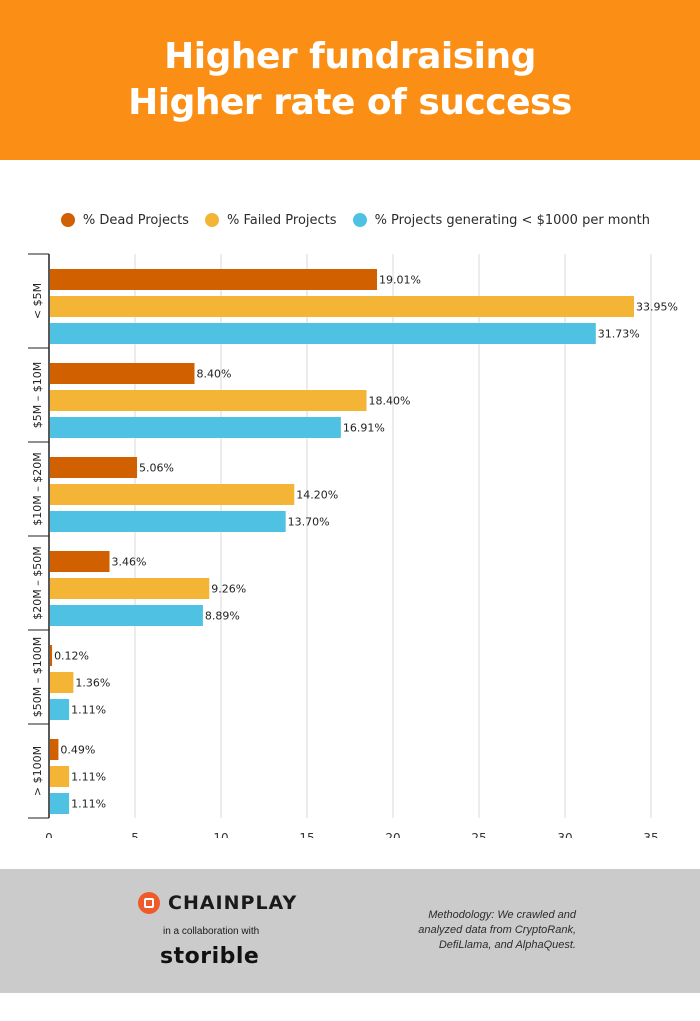  What do you see at coordinates (228, 589) in the screenshot?
I see `data-label: 9.26%` at bounding box center [228, 589].